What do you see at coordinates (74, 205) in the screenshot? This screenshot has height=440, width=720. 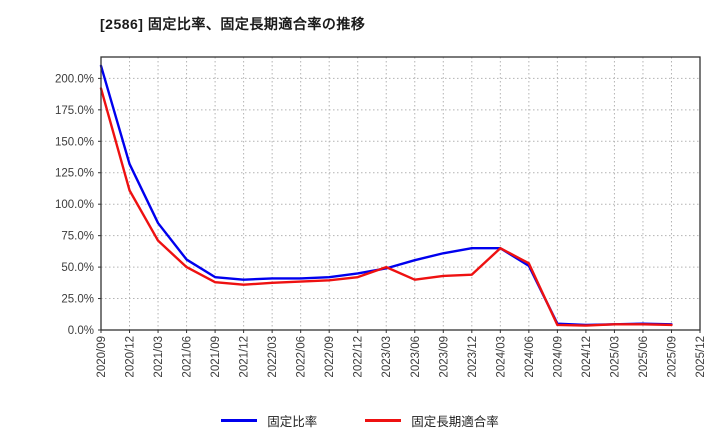 I see `y-tick-label: 100.0%` at bounding box center [74, 205].